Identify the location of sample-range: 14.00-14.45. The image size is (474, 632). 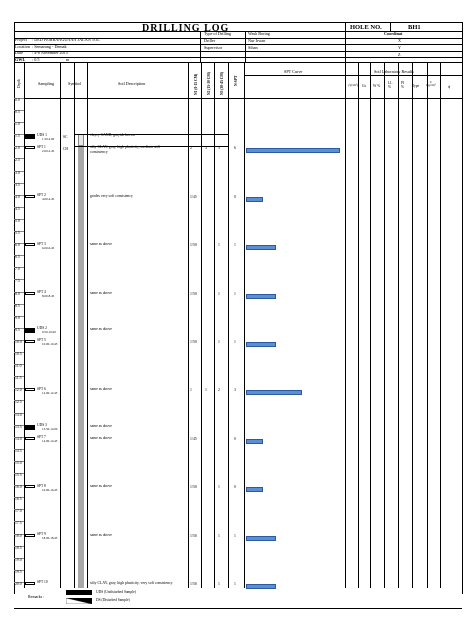
(50, 441).